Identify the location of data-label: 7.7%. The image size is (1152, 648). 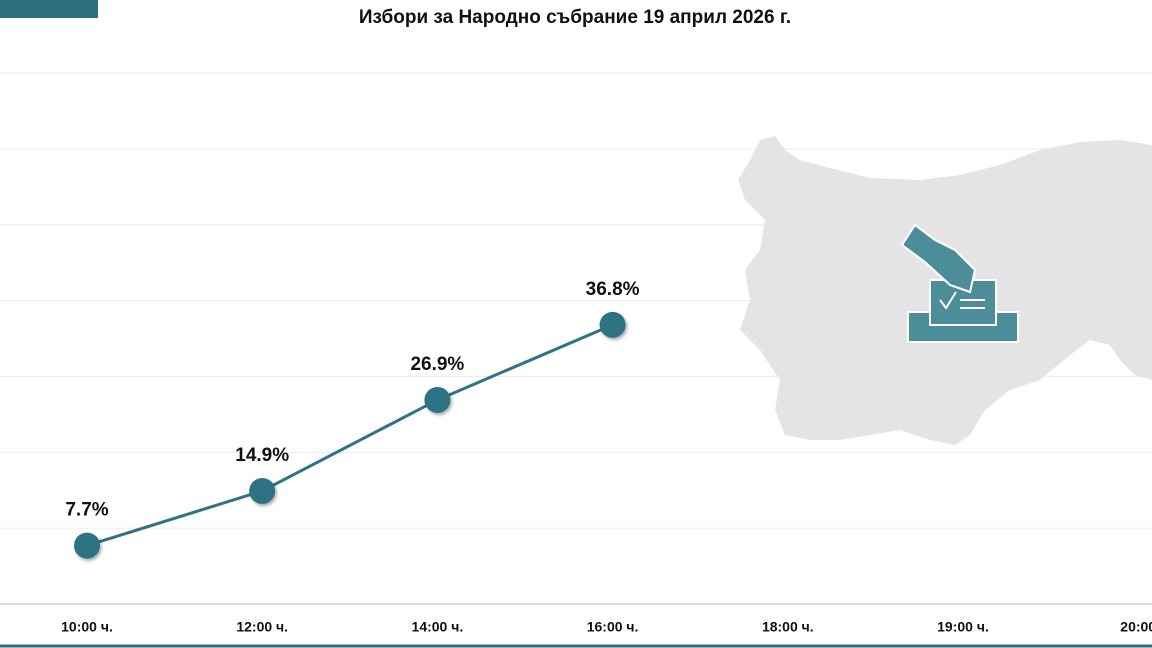
(86, 510).